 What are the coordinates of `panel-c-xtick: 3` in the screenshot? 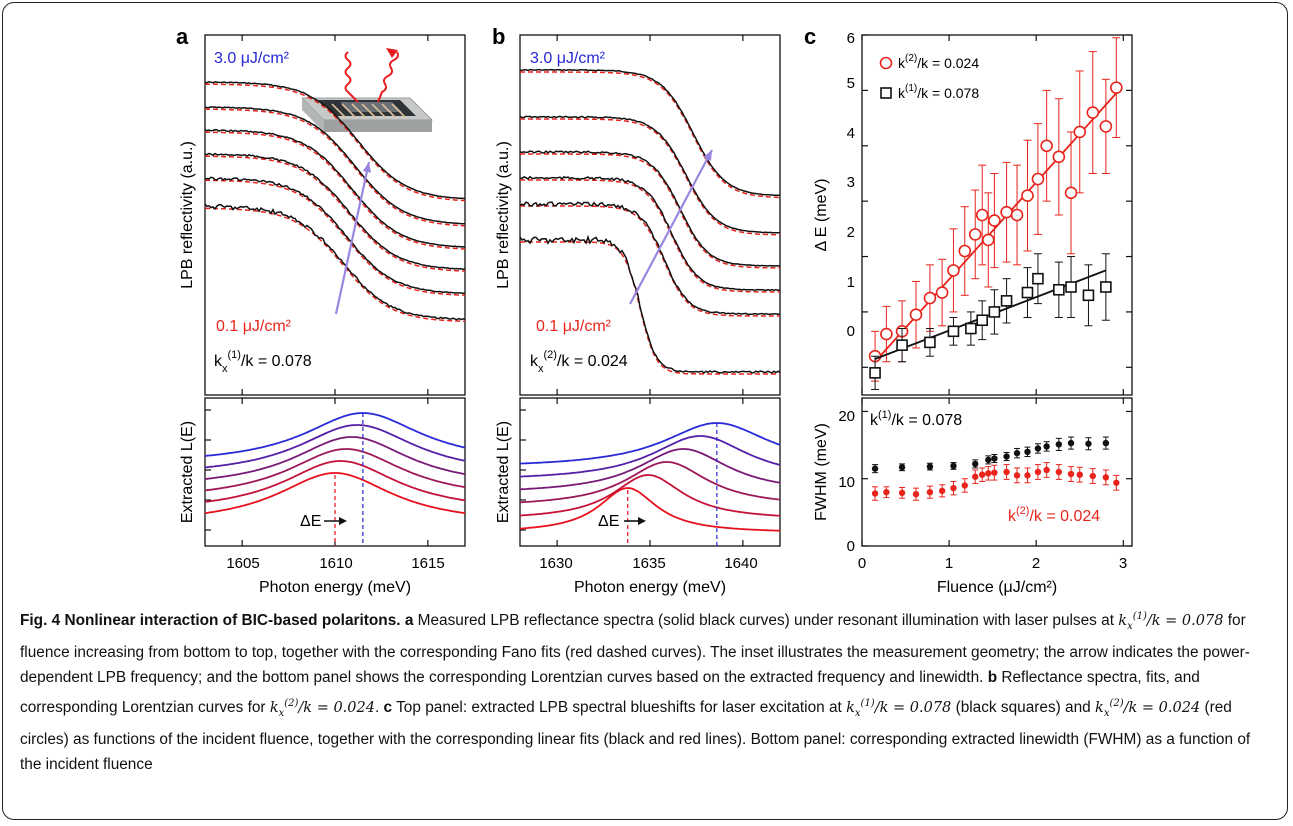 It's located at (1123, 563).